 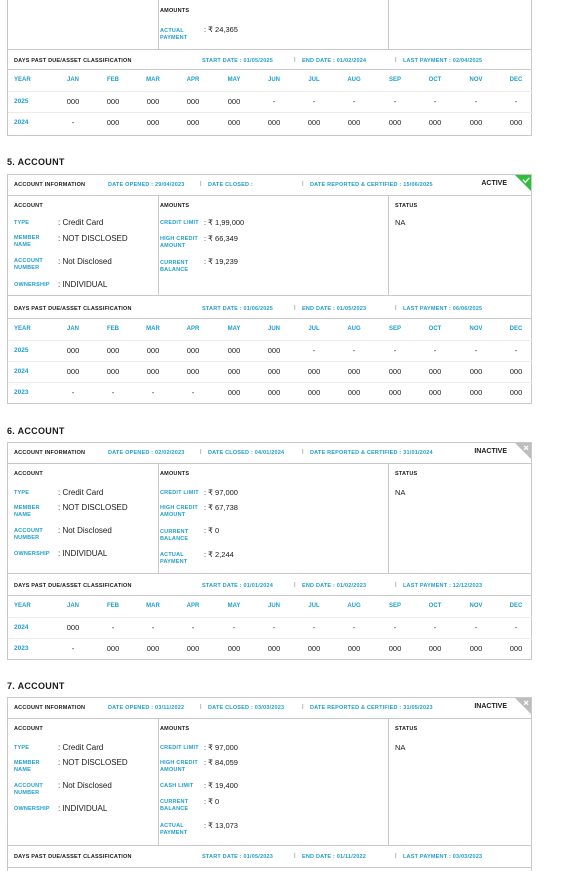 I want to click on type-label: TYPE, so click(x=22, y=748).